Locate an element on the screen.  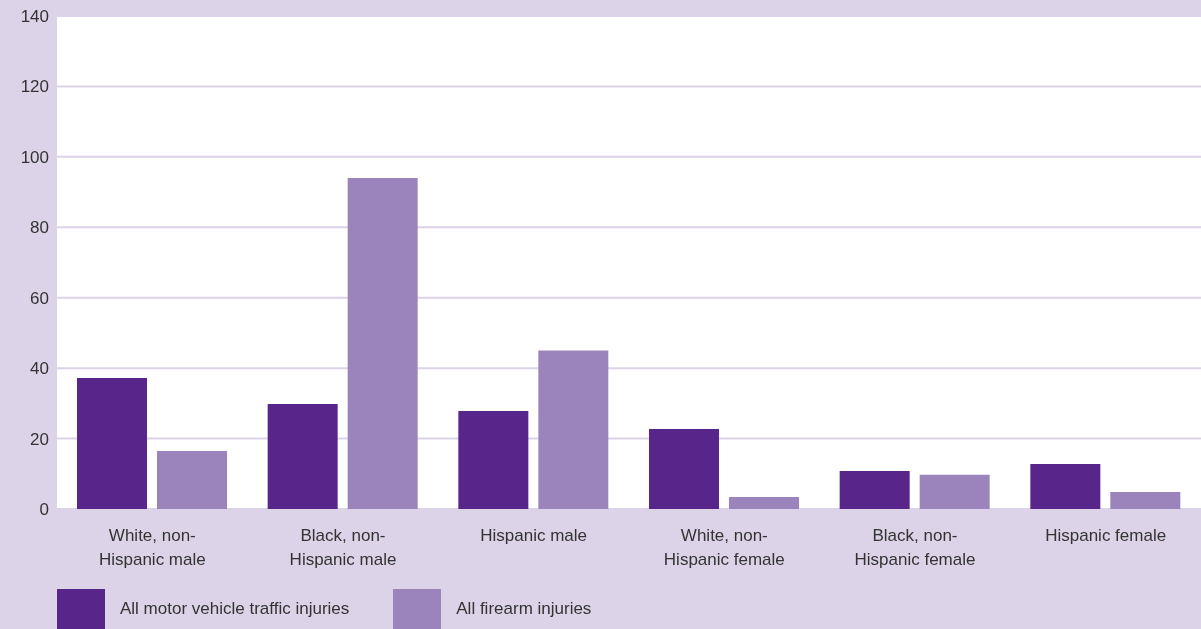
legend-label: All firearm injuries is located at coordinates (524, 609).